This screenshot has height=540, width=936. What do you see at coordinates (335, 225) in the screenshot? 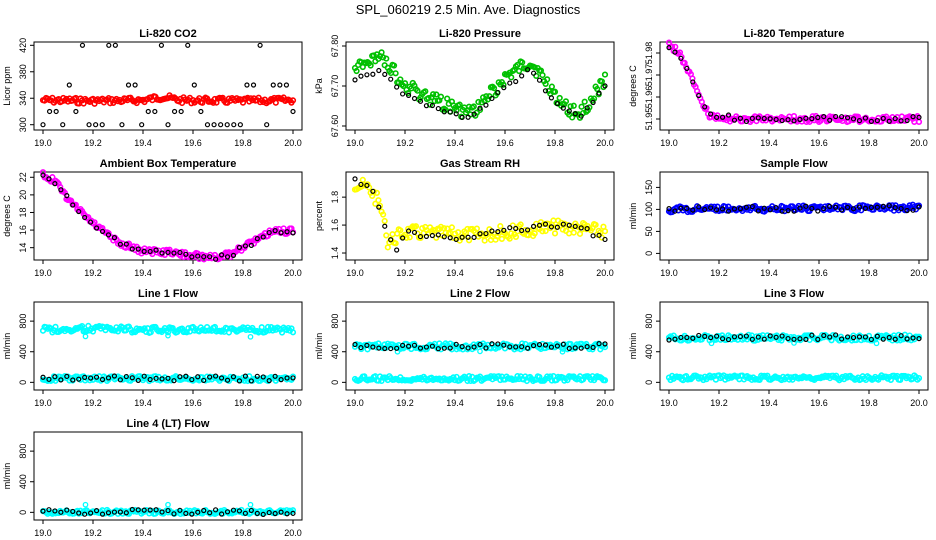
I see `y-tick-label: 1.6` at bounding box center [335, 225].